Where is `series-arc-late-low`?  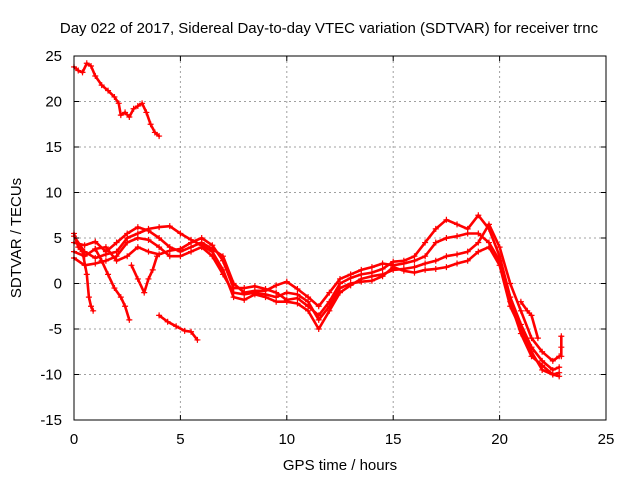 series-arc-late-low is located at coordinates (178, 327).